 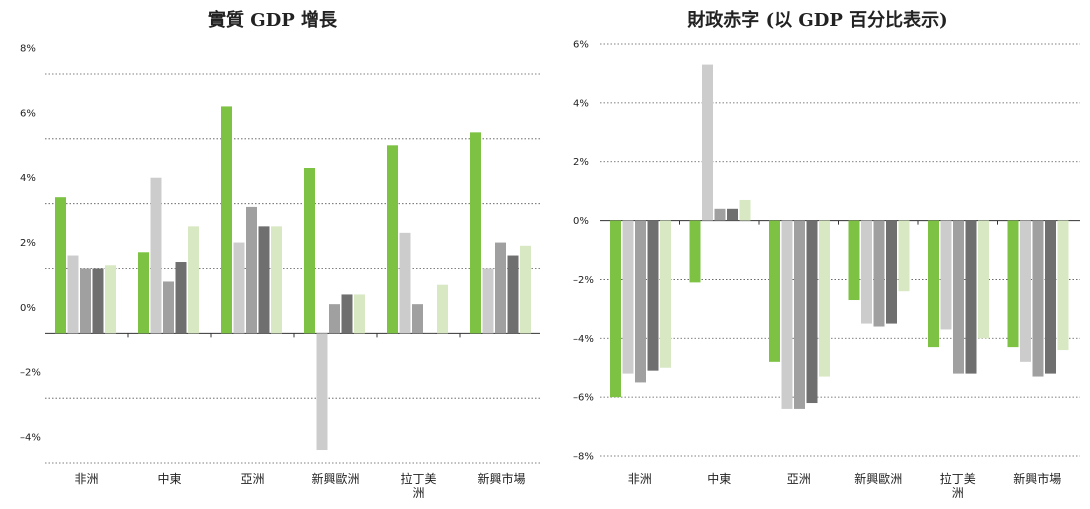 I want to click on y-tick-label: –6%, so click(x=583, y=398).